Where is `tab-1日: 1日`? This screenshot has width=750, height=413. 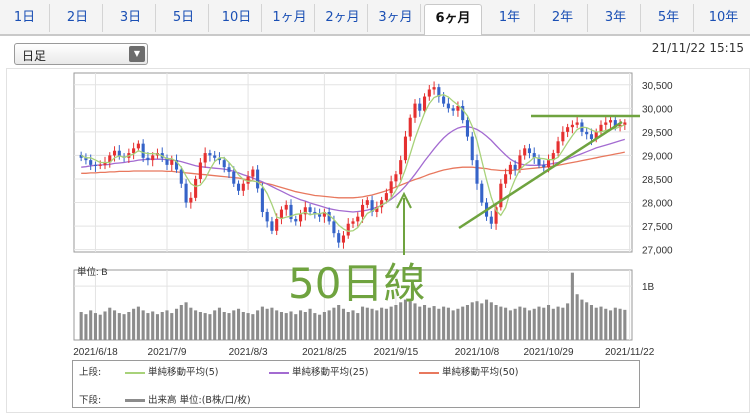
tab-1日: 1日 is located at coordinates (25, 18).